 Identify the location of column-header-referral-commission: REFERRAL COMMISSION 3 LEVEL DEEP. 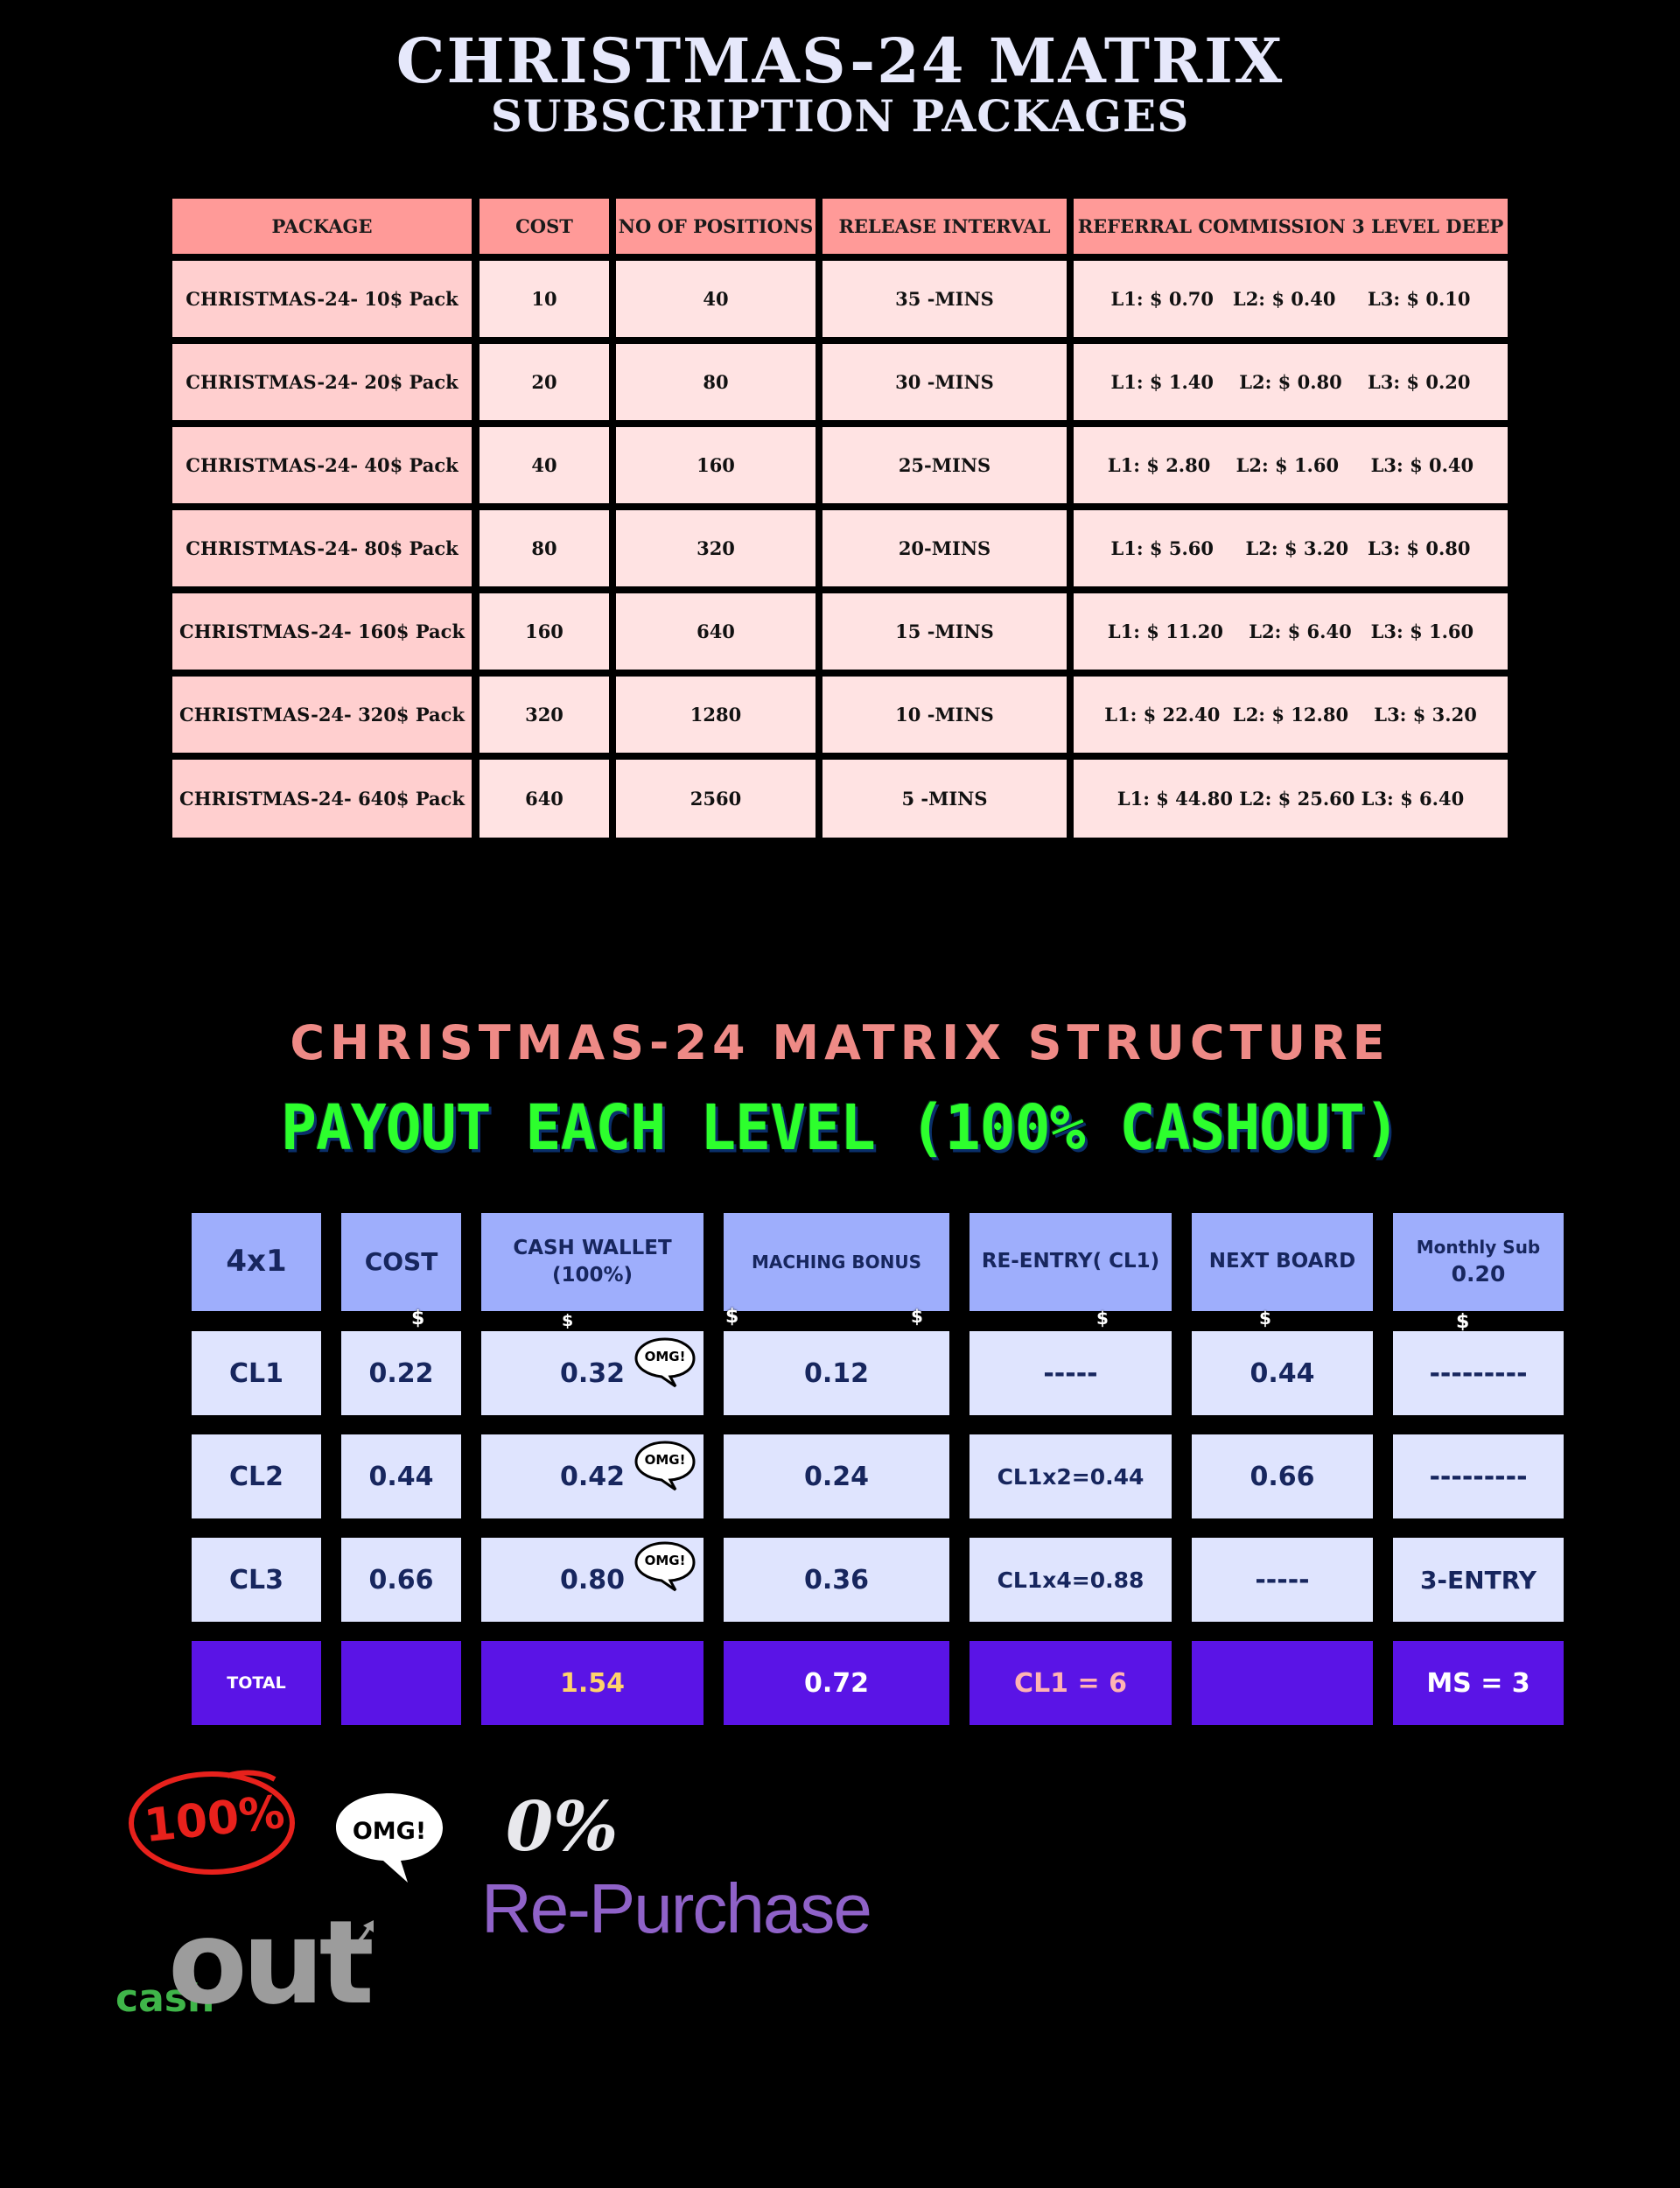
(1291, 226).